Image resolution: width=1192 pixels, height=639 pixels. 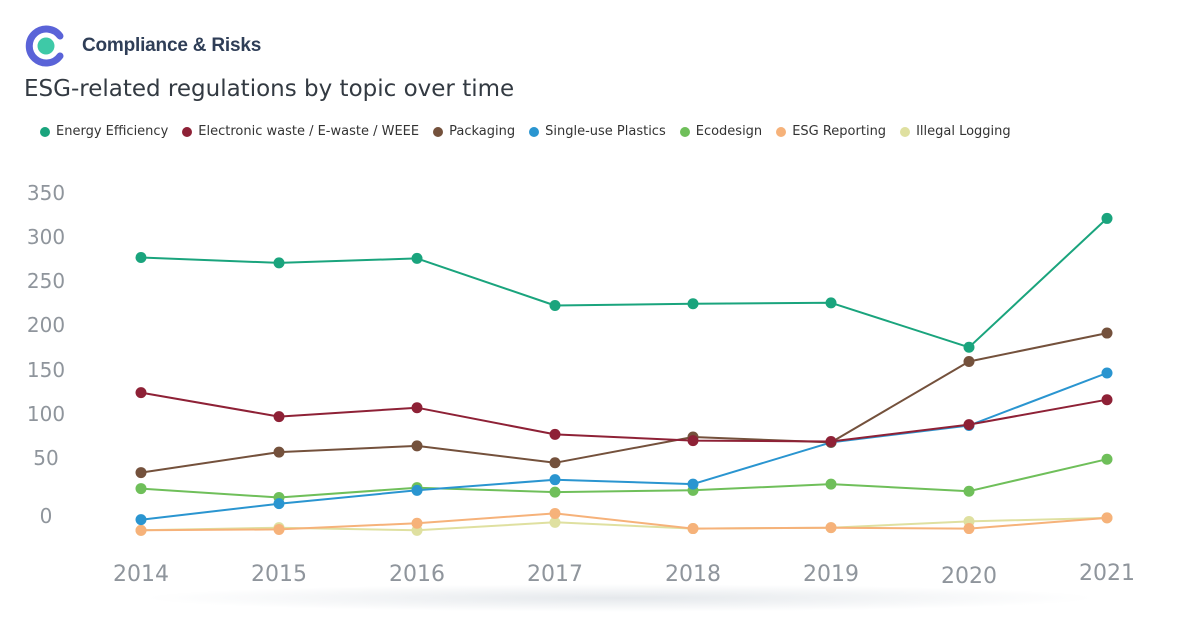 I want to click on legend-item: ESG Reporting, so click(x=831, y=131).